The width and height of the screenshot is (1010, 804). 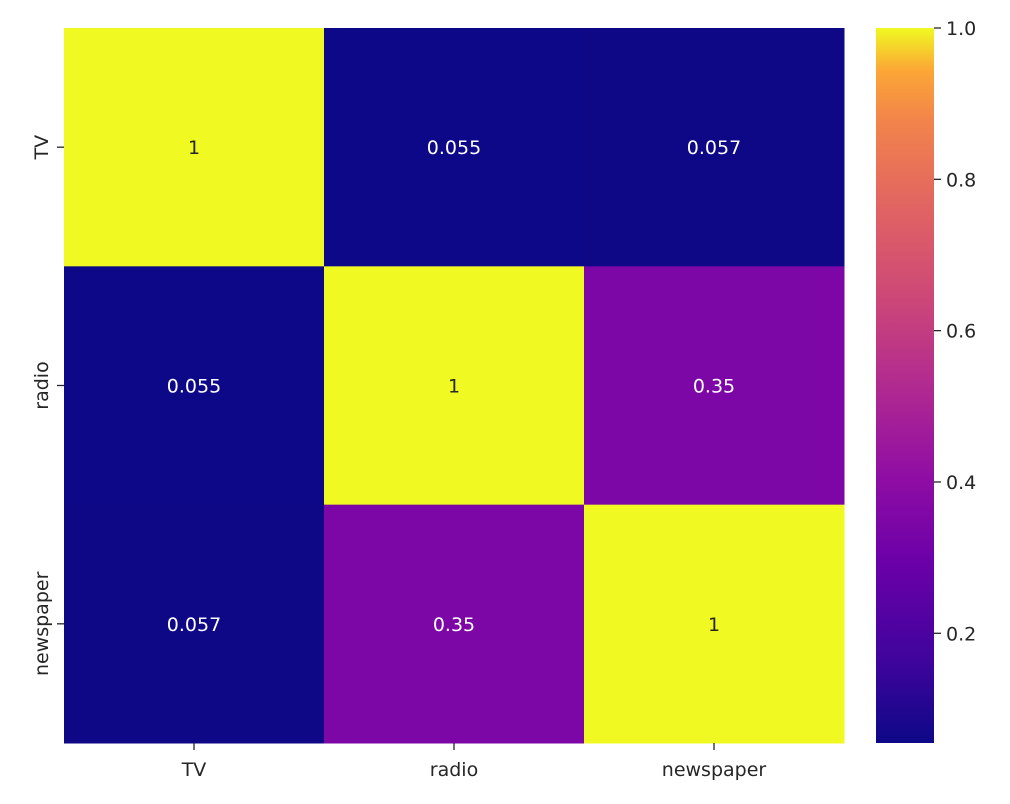 What do you see at coordinates (42, 385) in the screenshot?
I see `y-tick-label: radio` at bounding box center [42, 385].